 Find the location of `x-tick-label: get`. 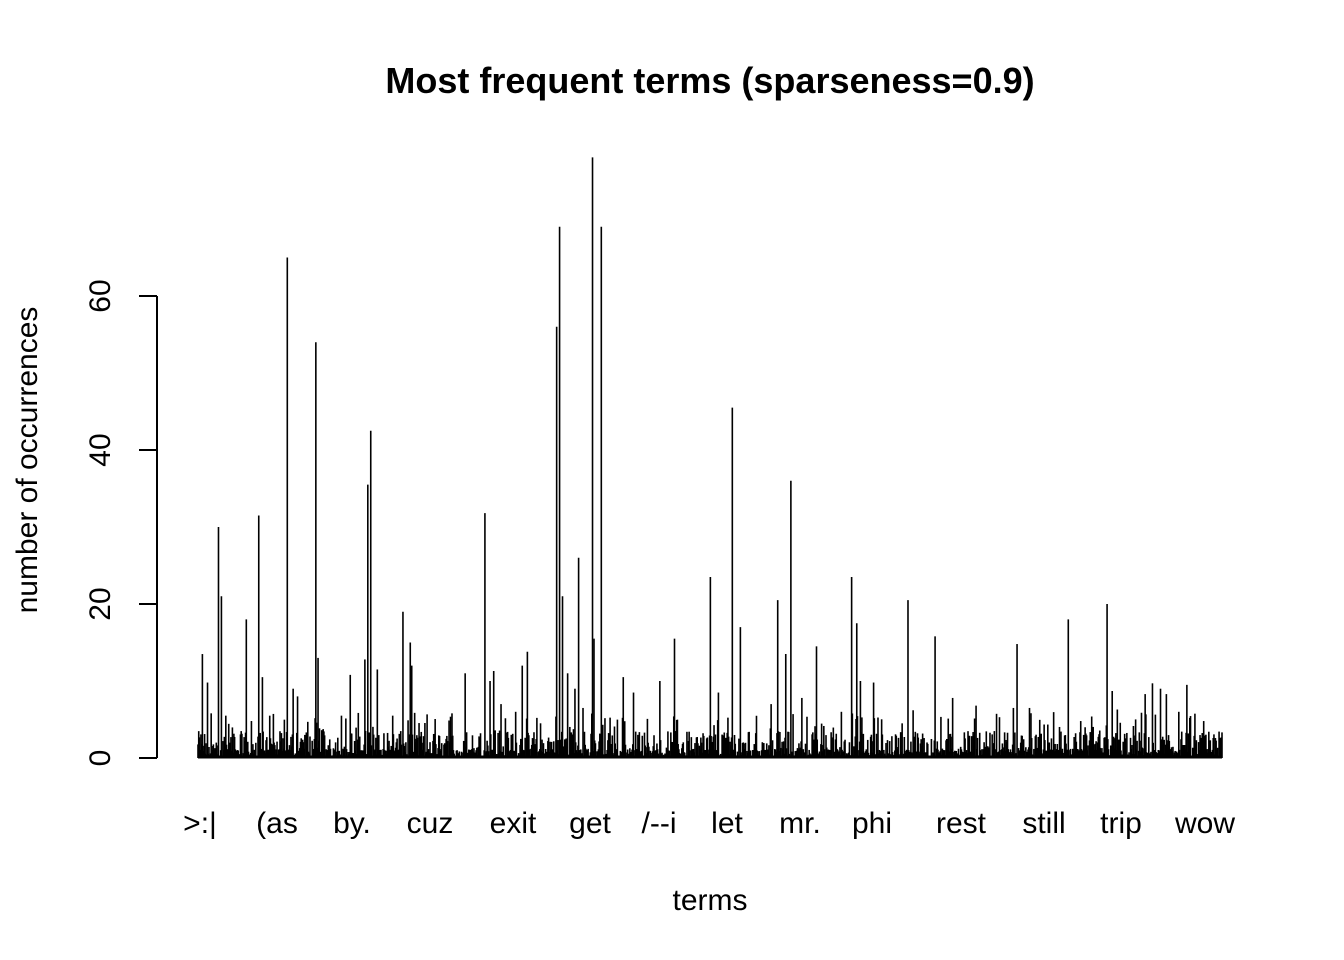

x-tick-label: get is located at coordinates (590, 823).